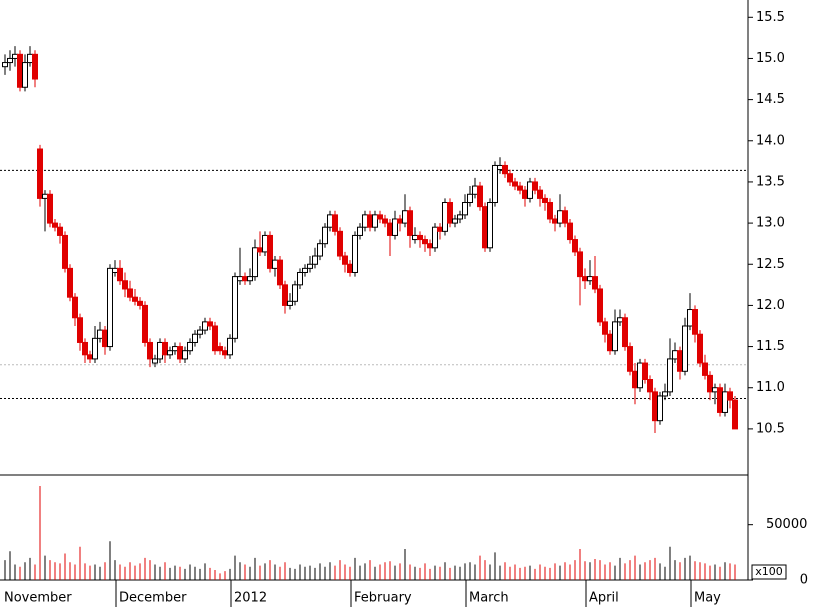  What do you see at coordinates (770, 387) in the screenshot?
I see `y-tick-label: 11.0` at bounding box center [770, 387].